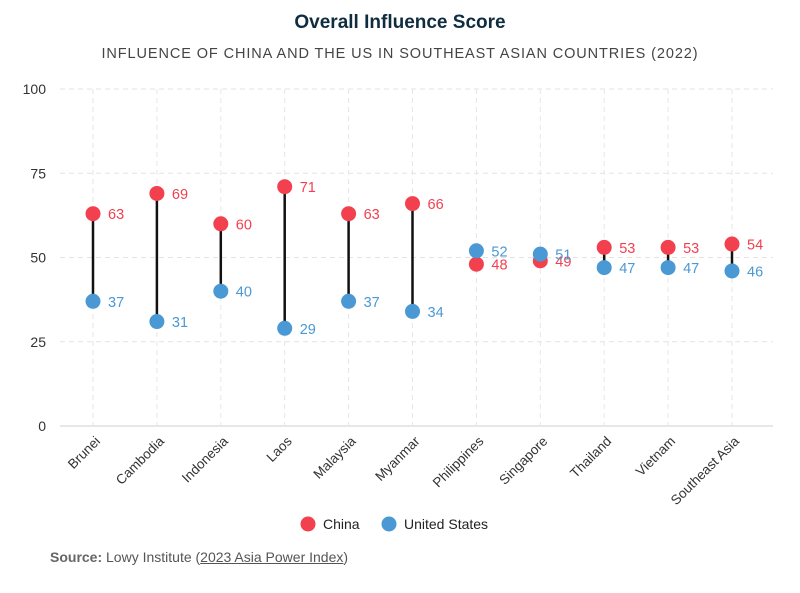 Image resolution: width=800 pixels, height=593 pixels. Describe the element at coordinates (436, 205) in the screenshot. I see `china-value-label: 66` at that location.